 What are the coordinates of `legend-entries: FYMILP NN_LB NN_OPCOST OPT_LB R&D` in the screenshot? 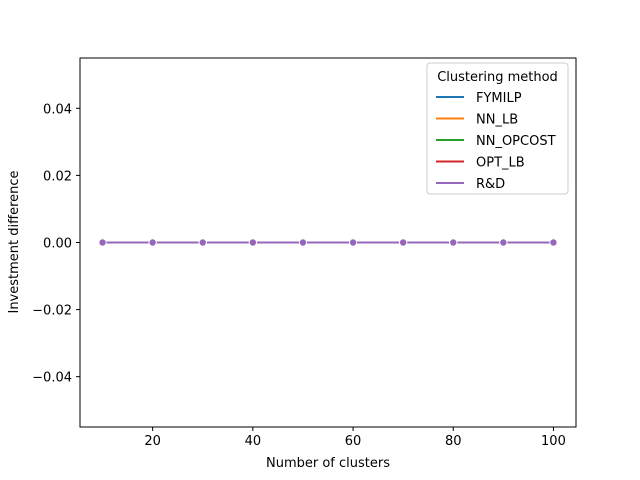 It's located at (496, 141).